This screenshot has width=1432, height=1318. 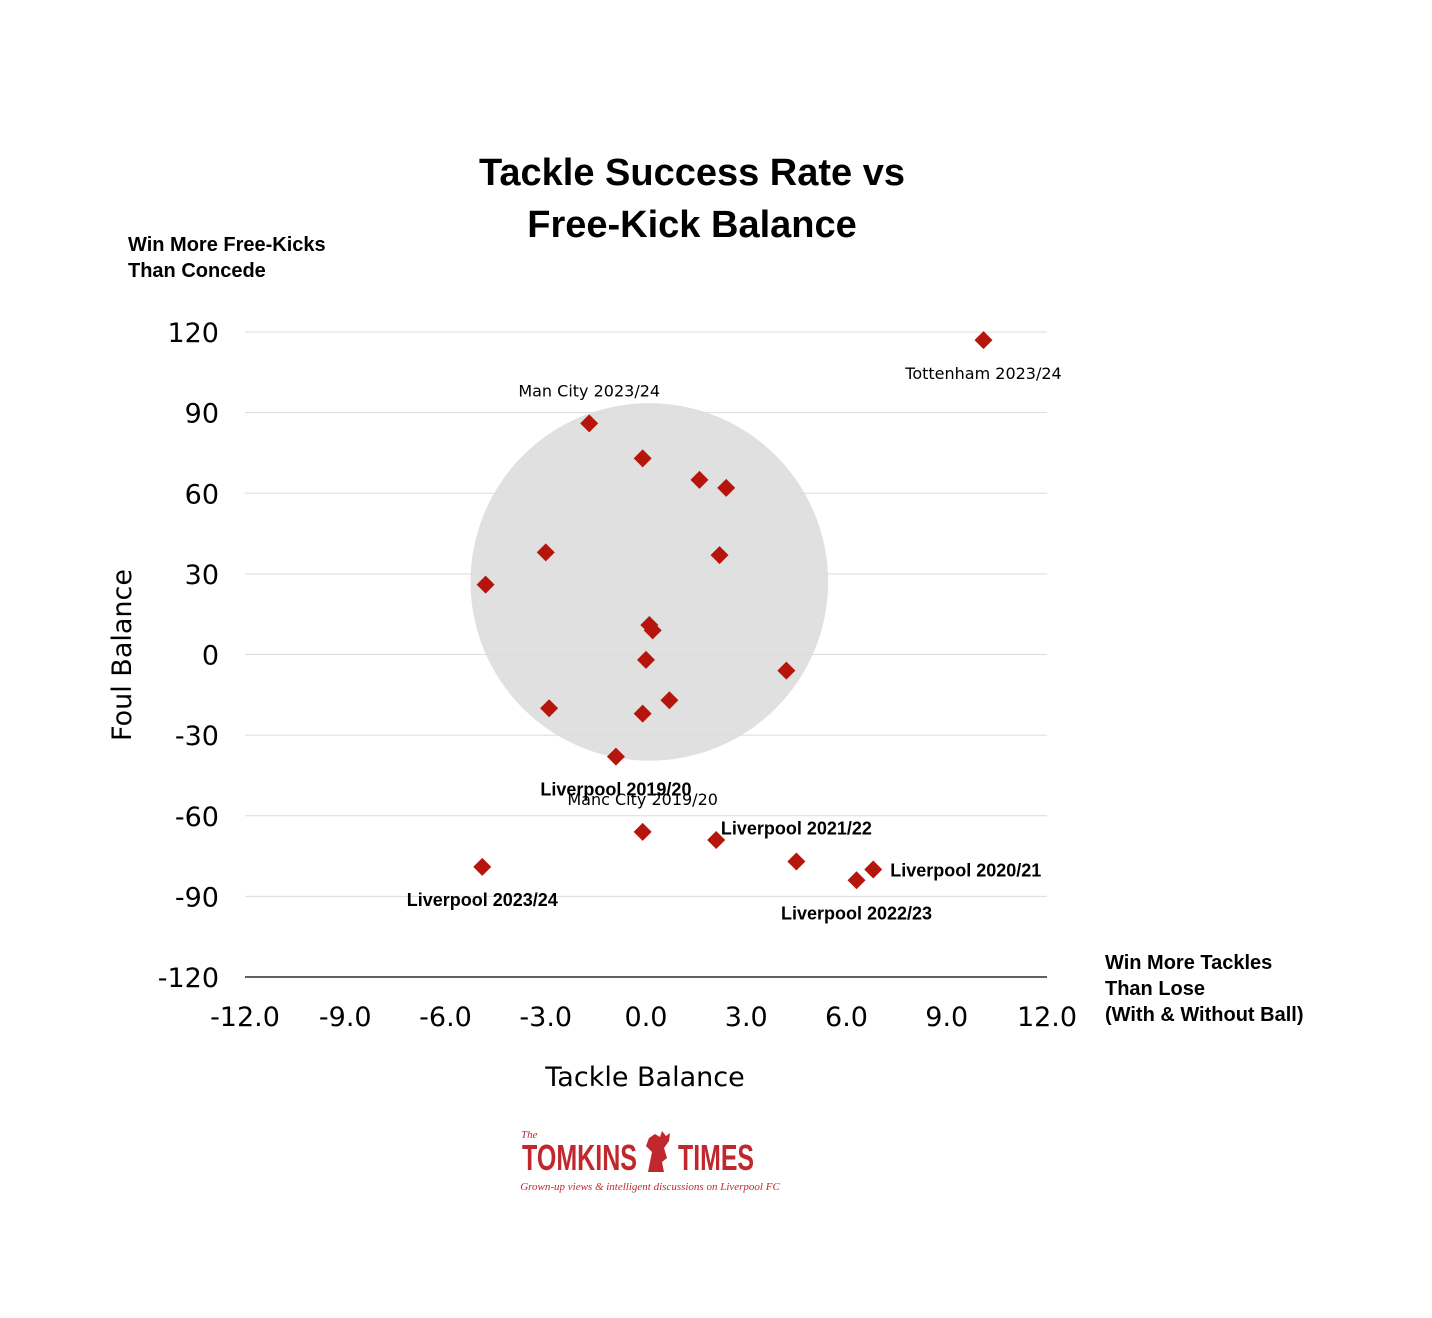 I want to click on y-tick-label: 60, so click(x=202, y=494).